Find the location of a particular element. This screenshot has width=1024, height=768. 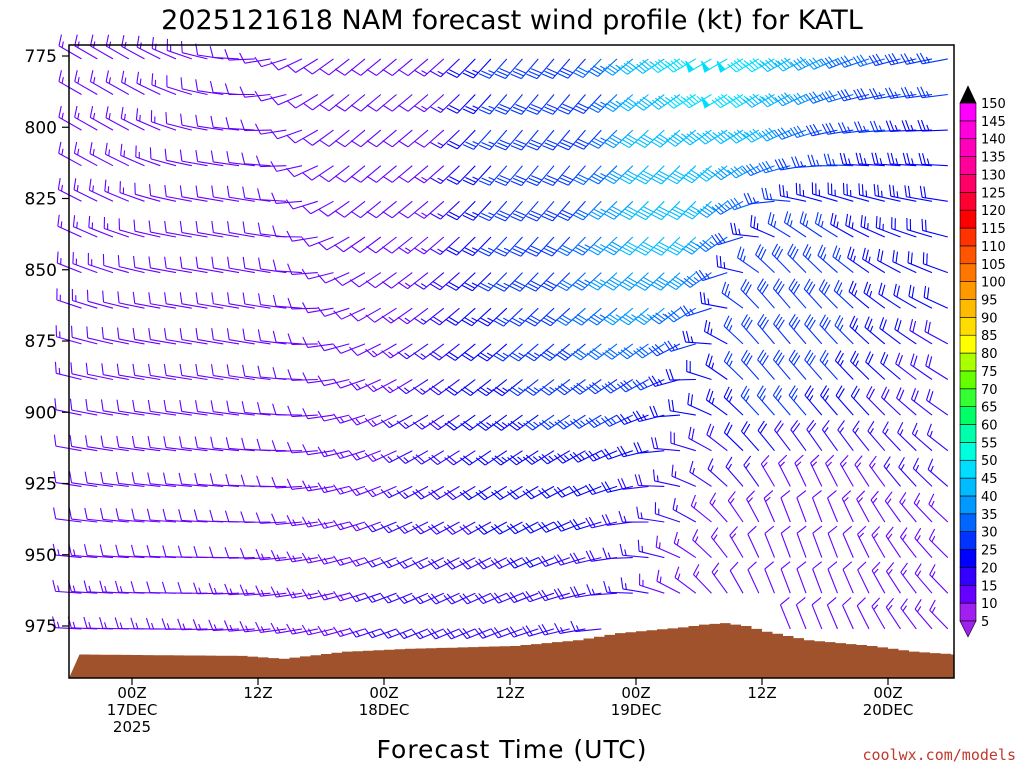

x-tick-label: 17DEC is located at coordinates (132, 710).